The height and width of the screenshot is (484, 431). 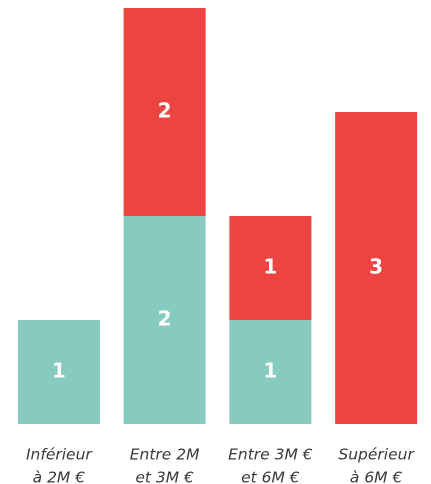 What do you see at coordinates (165, 455) in the screenshot?
I see `x-tick-label: Entre 2M` at bounding box center [165, 455].